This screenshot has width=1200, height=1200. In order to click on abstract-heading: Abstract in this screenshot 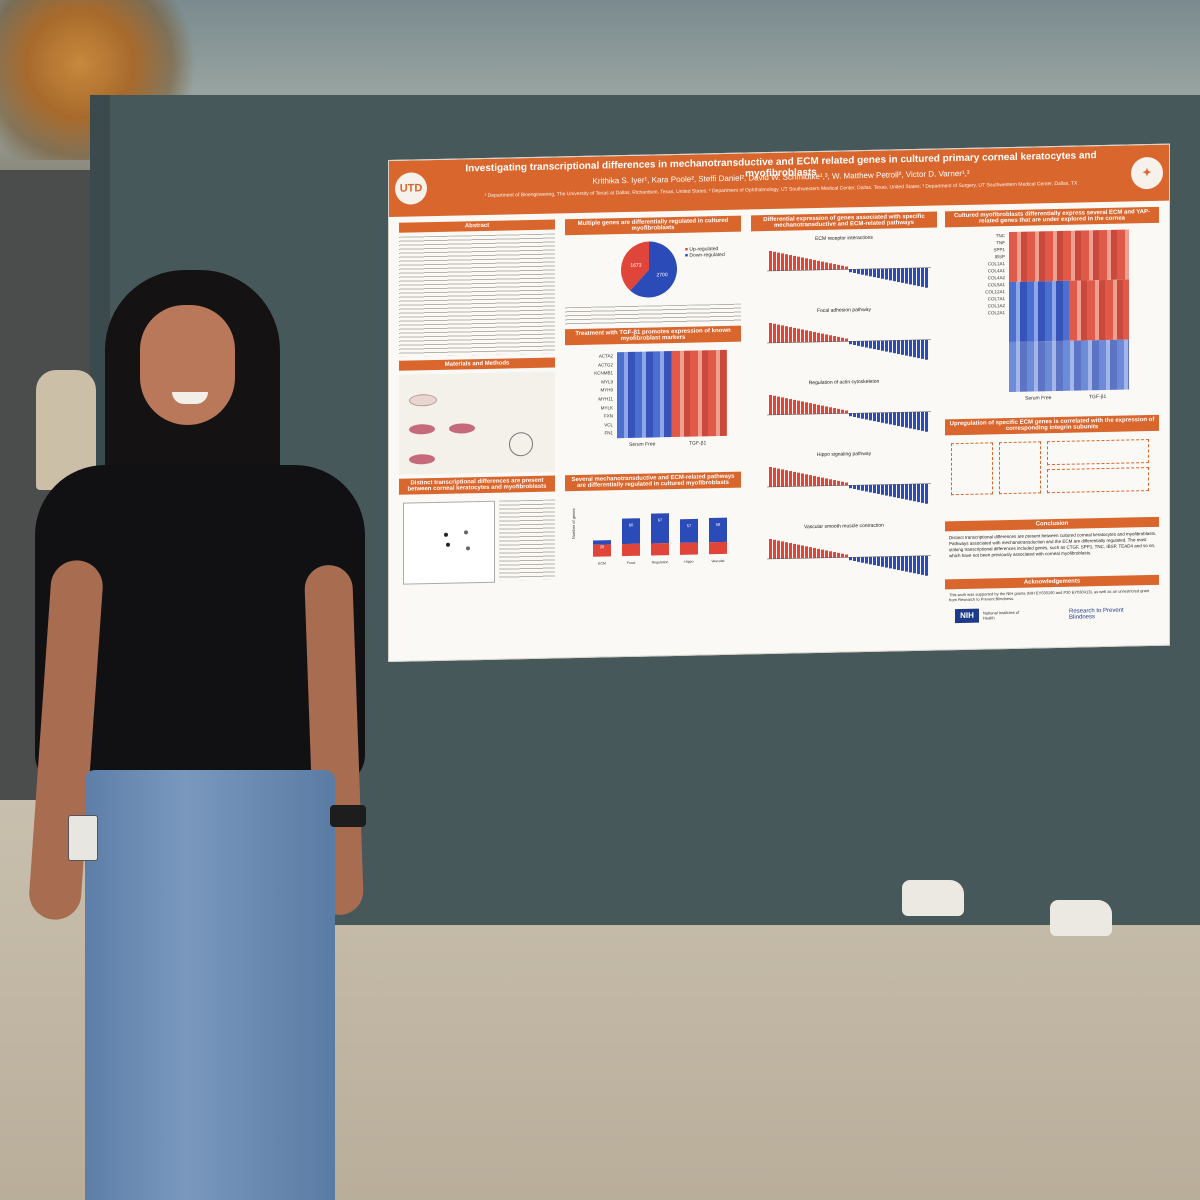, I will do `click(477, 226)`.